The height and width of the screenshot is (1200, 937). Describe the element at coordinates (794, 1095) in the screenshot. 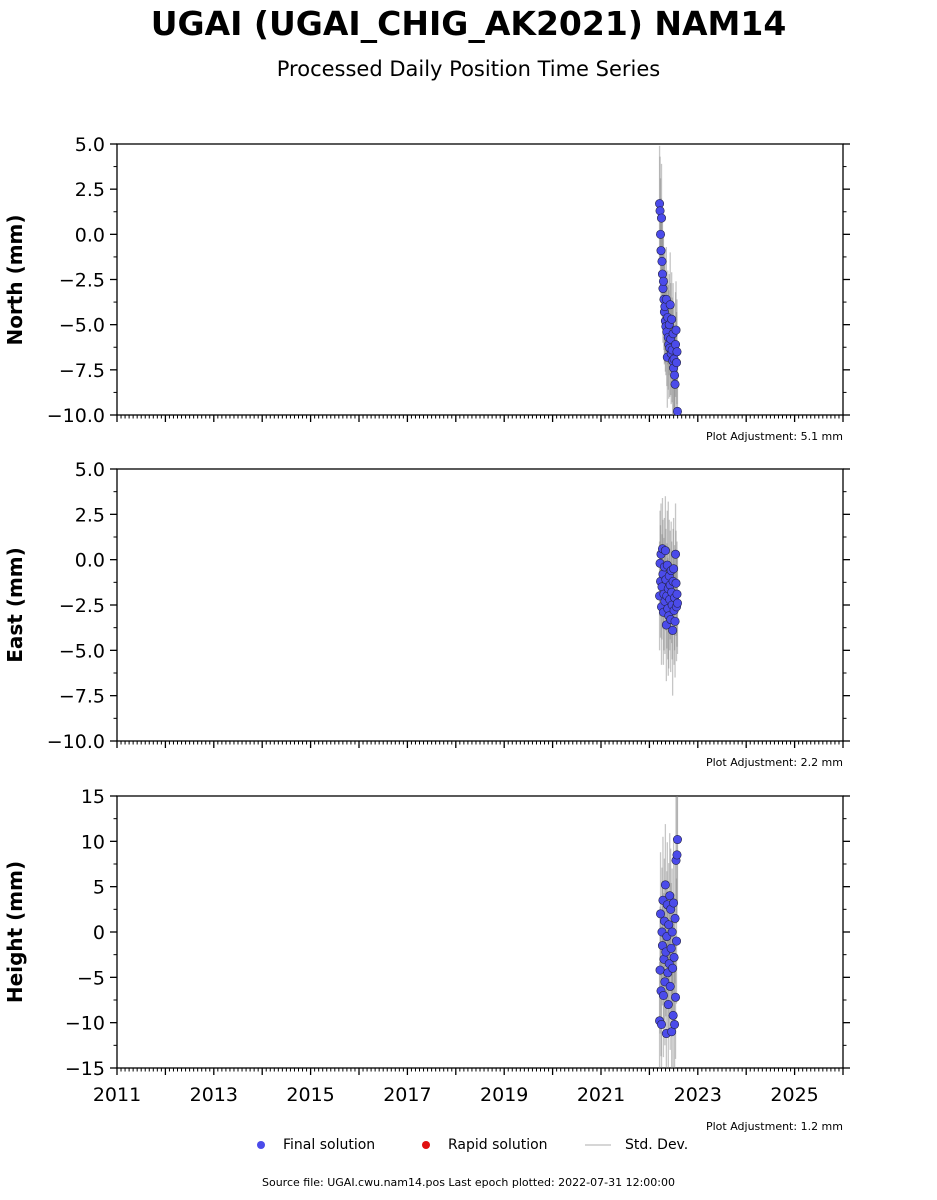

I see `x-tick-label: 2025` at that location.